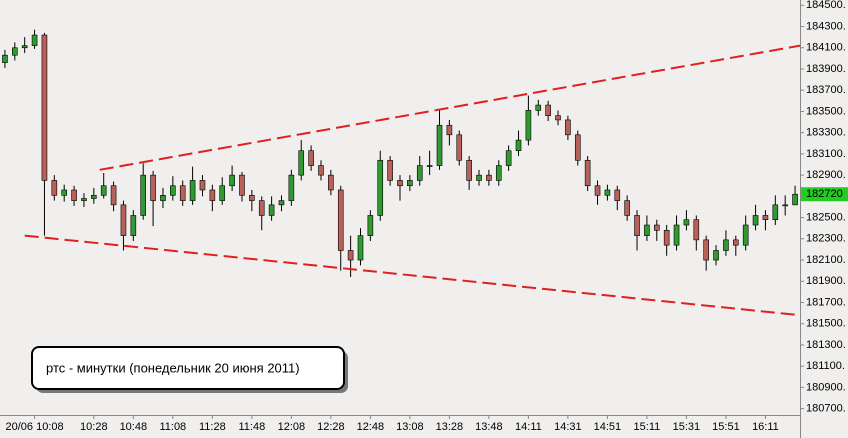 This screenshot has width=848, height=438. Describe the element at coordinates (35, 427) in the screenshot. I see `x-tick-label: 20/06 10:08` at that location.